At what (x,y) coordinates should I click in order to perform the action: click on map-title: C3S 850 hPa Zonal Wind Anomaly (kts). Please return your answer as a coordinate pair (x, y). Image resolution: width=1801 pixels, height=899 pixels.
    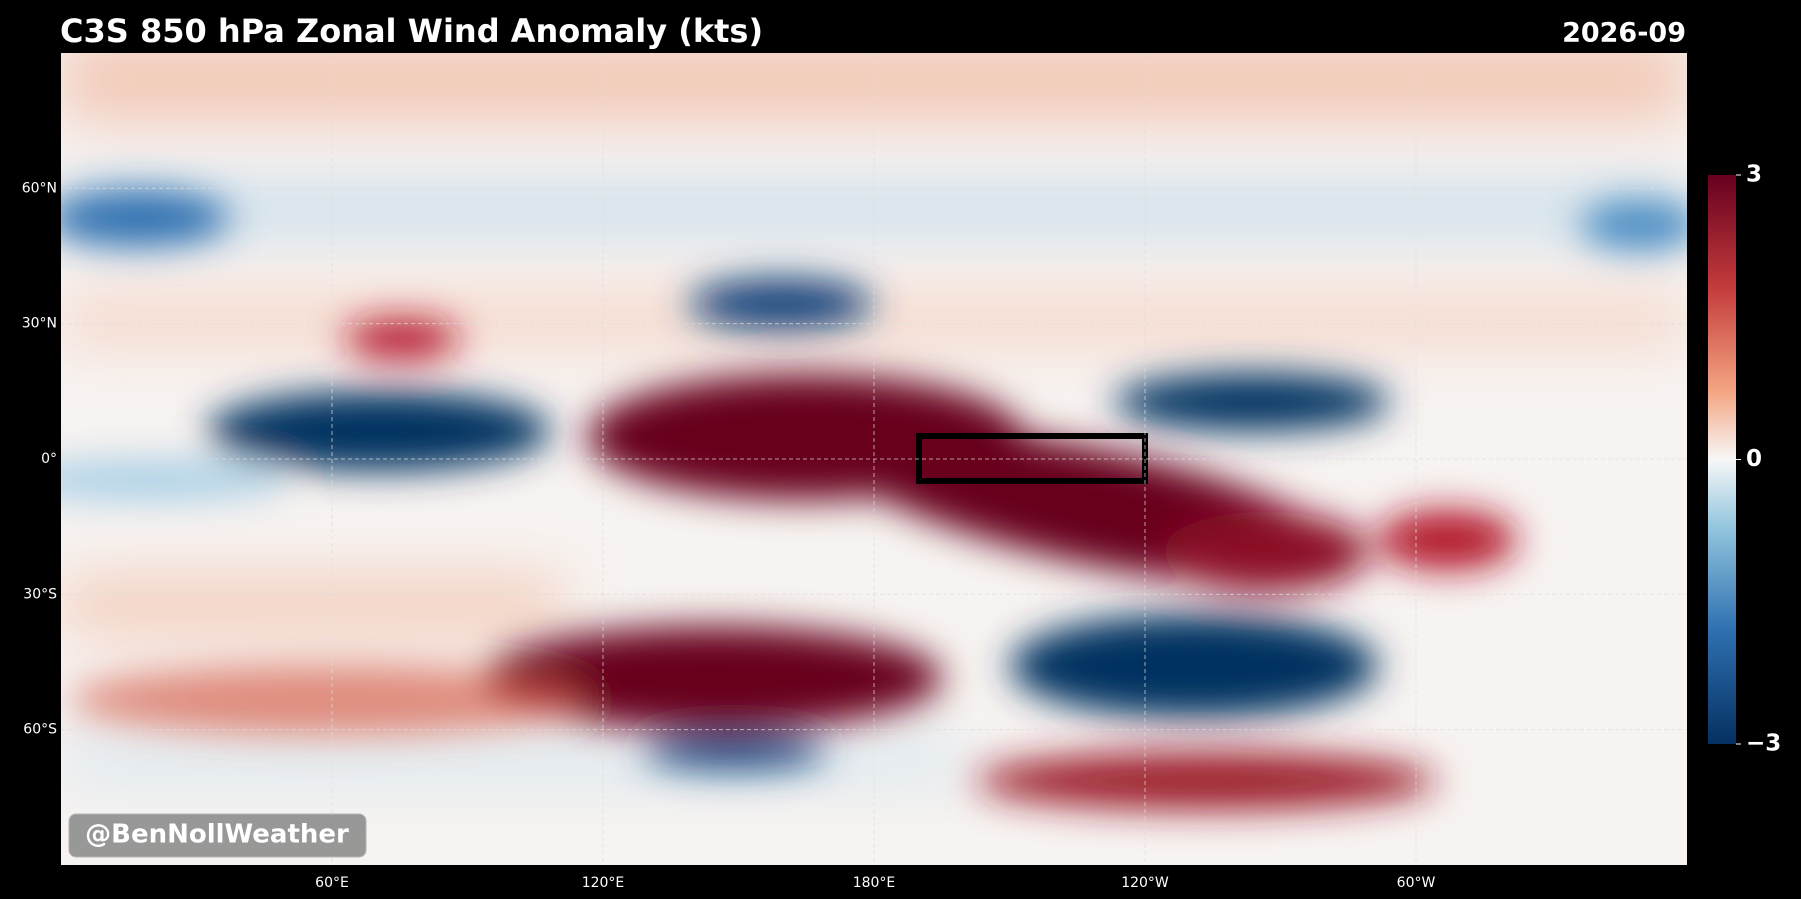
    Looking at the image, I should click on (411, 31).